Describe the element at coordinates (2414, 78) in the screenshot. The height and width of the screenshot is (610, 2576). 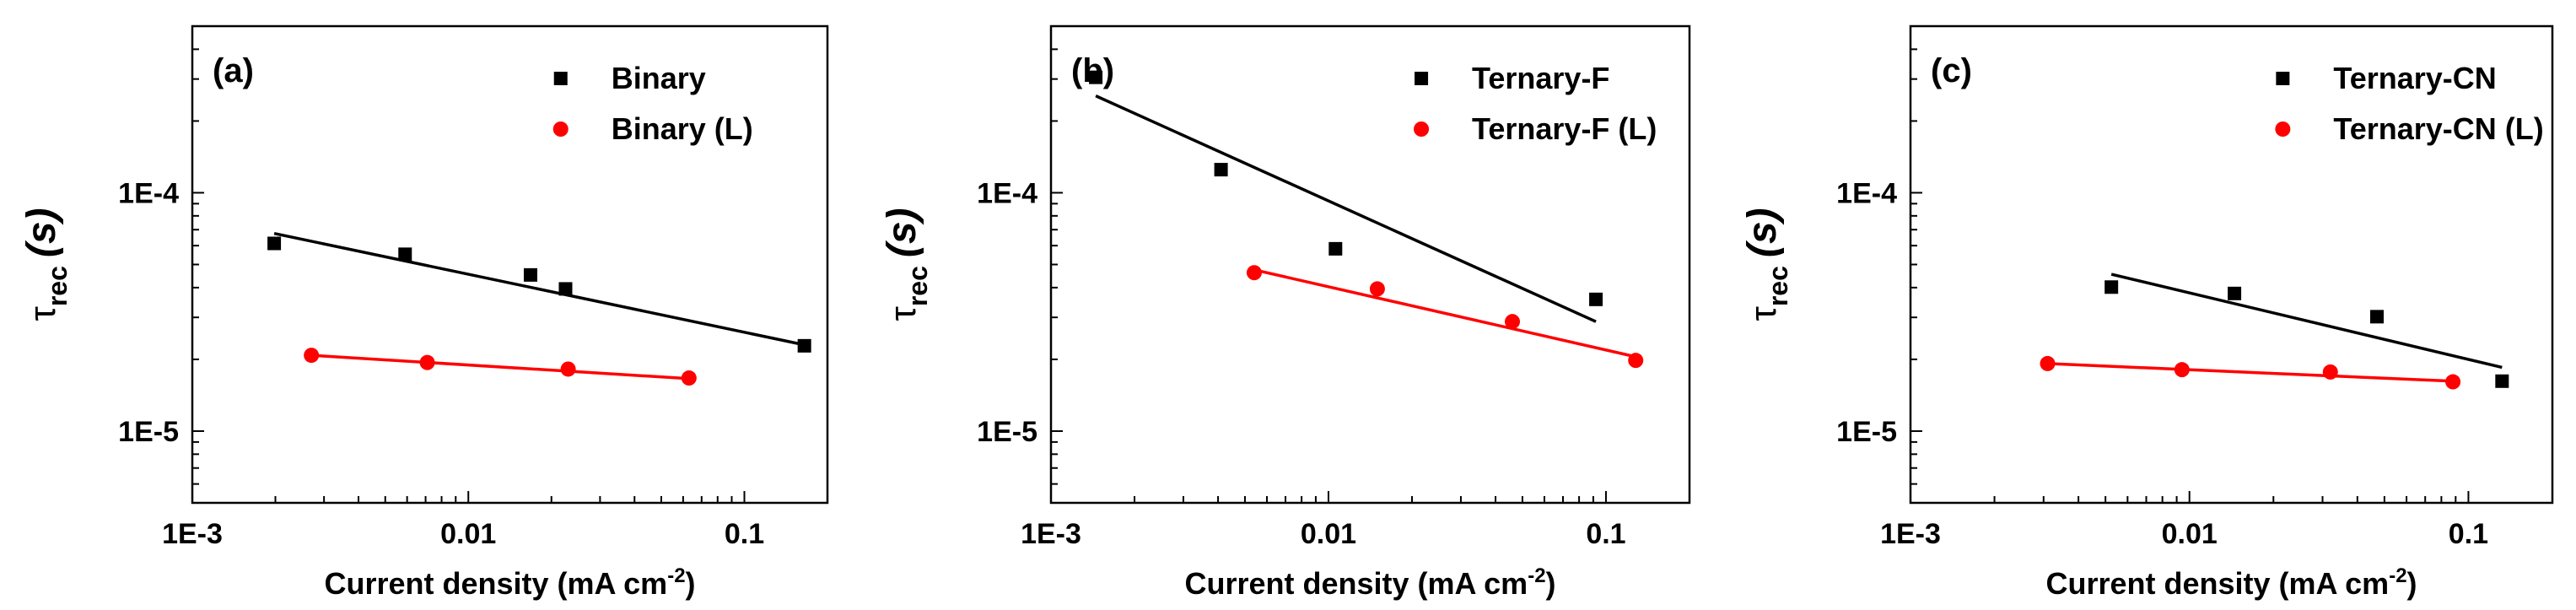
I see `black-series-legend-label: Ternary-CN` at that location.